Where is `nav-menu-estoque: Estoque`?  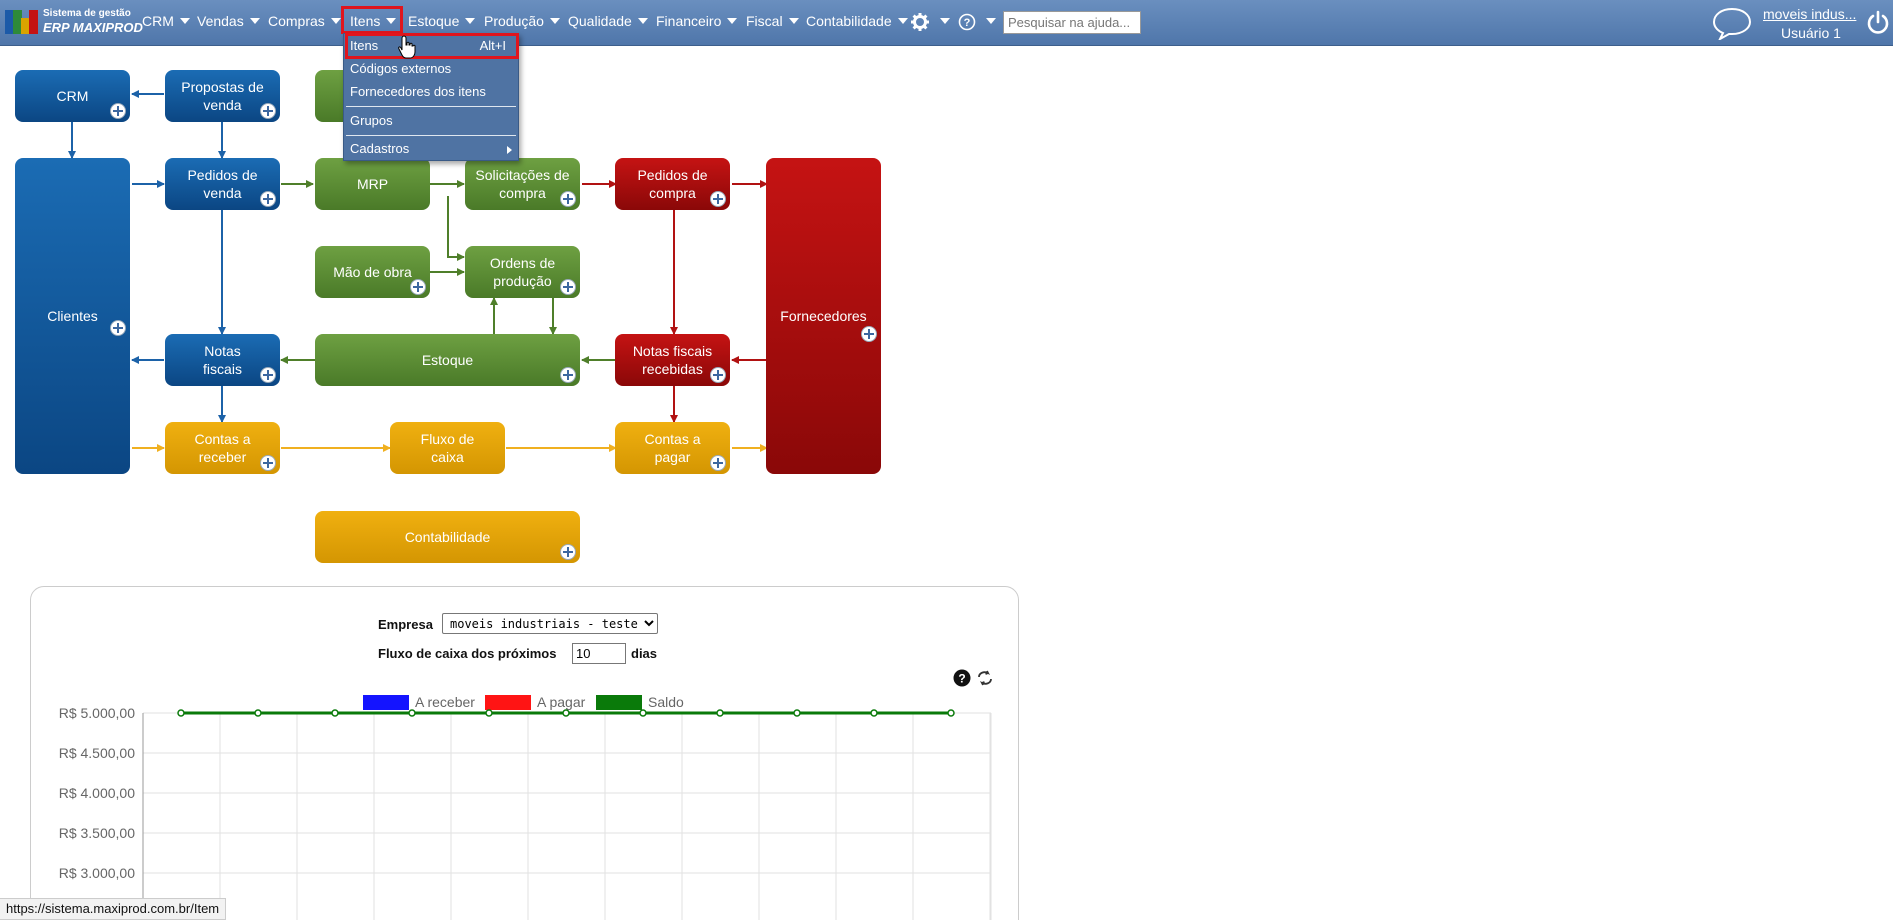 nav-menu-estoque: Estoque is located at coordinates (442, 23).